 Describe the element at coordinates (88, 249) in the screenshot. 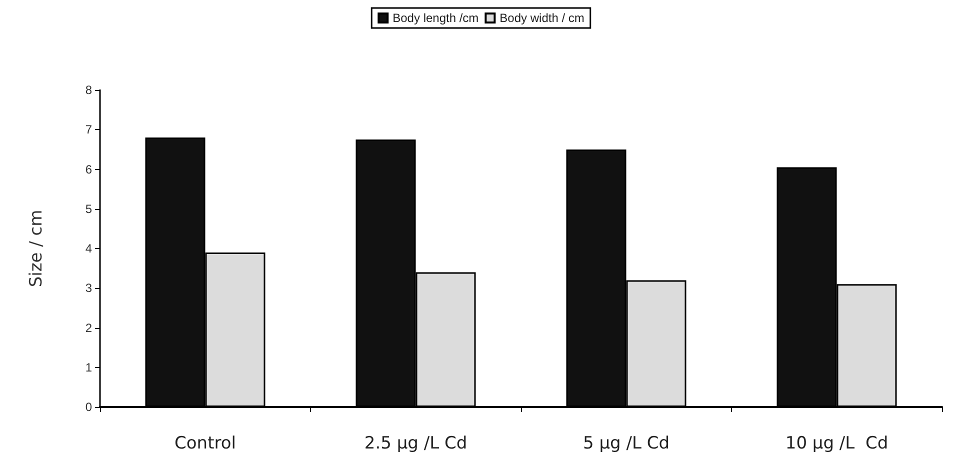

I see `y-tick-label: 4` at that location.